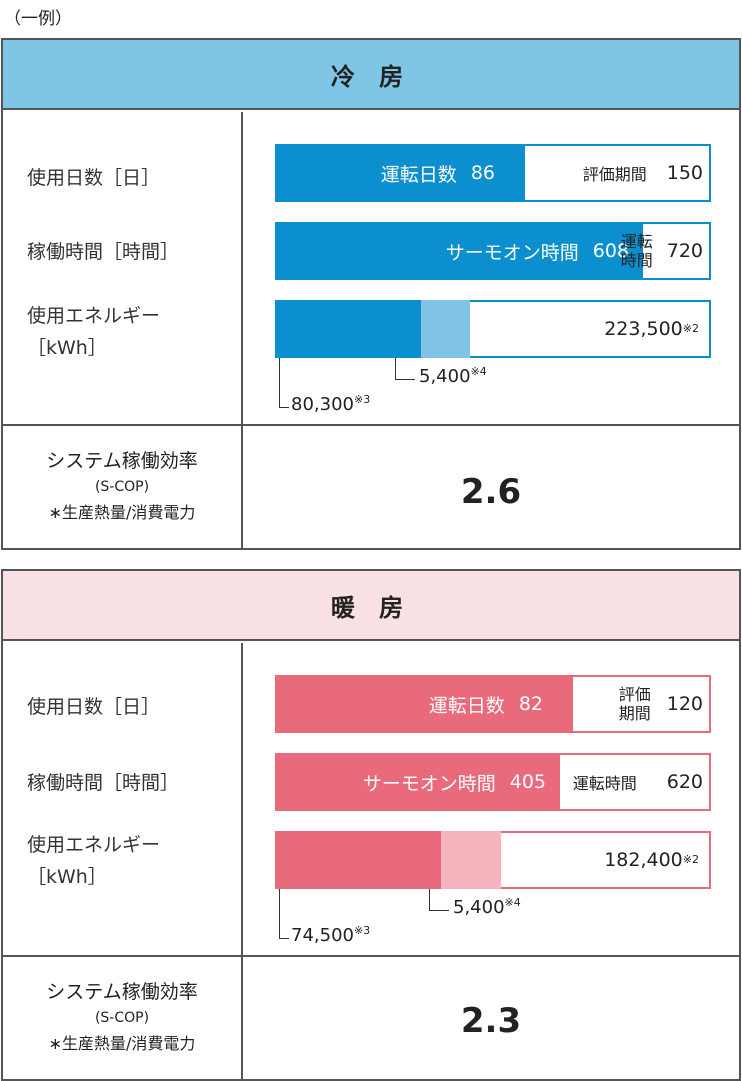 Image resolution: width=742 pixels, height=1081 pixels. Describe the element at coordinates (661, 704) in the screenshot. I see `period-text: 評価 期間 120` at that location.